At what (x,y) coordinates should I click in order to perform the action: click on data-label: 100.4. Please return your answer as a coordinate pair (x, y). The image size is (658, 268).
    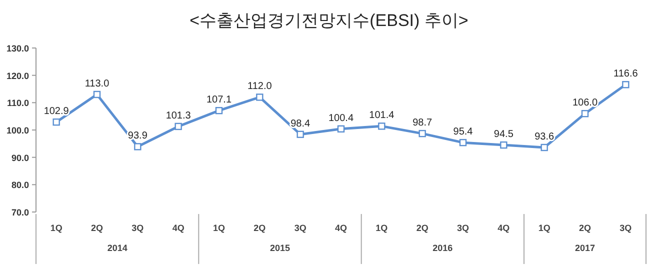
    Looking at the image, I should click on (341, 118).